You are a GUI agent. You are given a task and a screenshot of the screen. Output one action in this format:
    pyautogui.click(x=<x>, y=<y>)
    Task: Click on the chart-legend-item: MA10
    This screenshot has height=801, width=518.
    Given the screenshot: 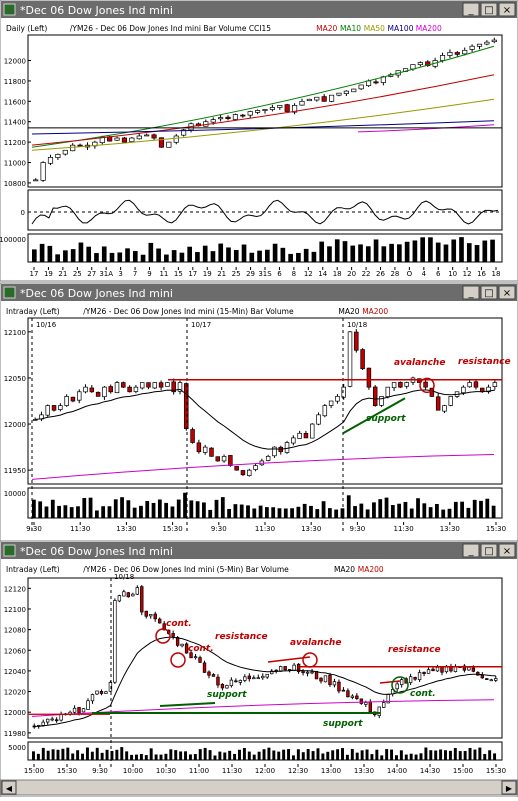 What is the action you would take?
    pyautogui.click(x=350, y=28)
    